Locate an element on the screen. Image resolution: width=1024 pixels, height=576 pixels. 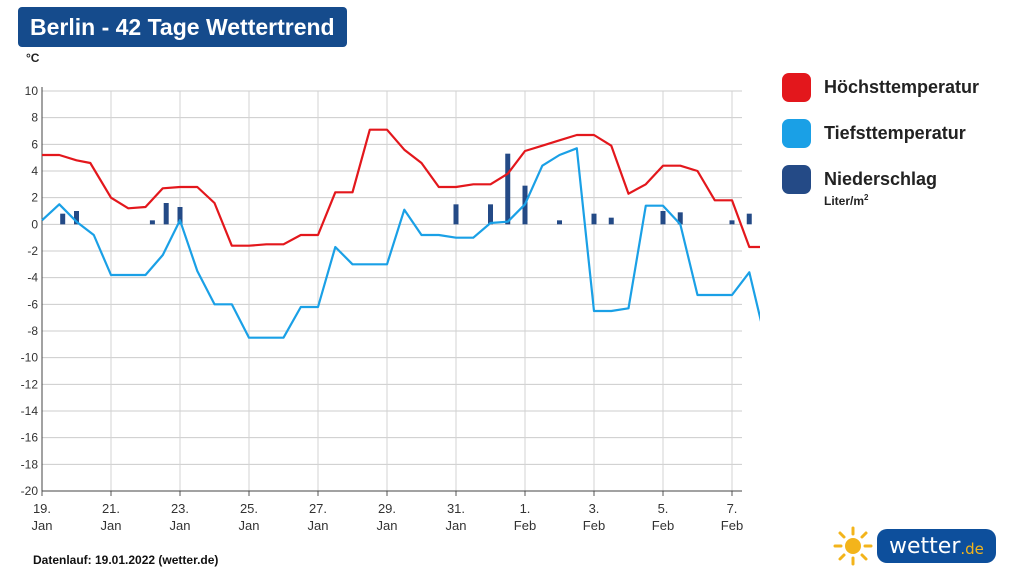
precipitation-unit: Liter/m2 is located at coordinates (846, 200).